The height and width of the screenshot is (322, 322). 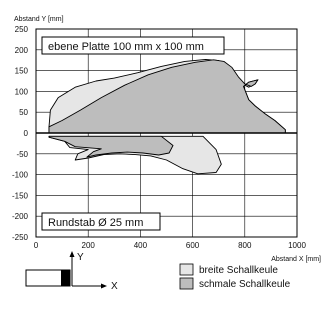 What do you see at coordinates (114, 286) in the screenshot?
I see `coord-x-label: X` at bounding box center [114, 286].